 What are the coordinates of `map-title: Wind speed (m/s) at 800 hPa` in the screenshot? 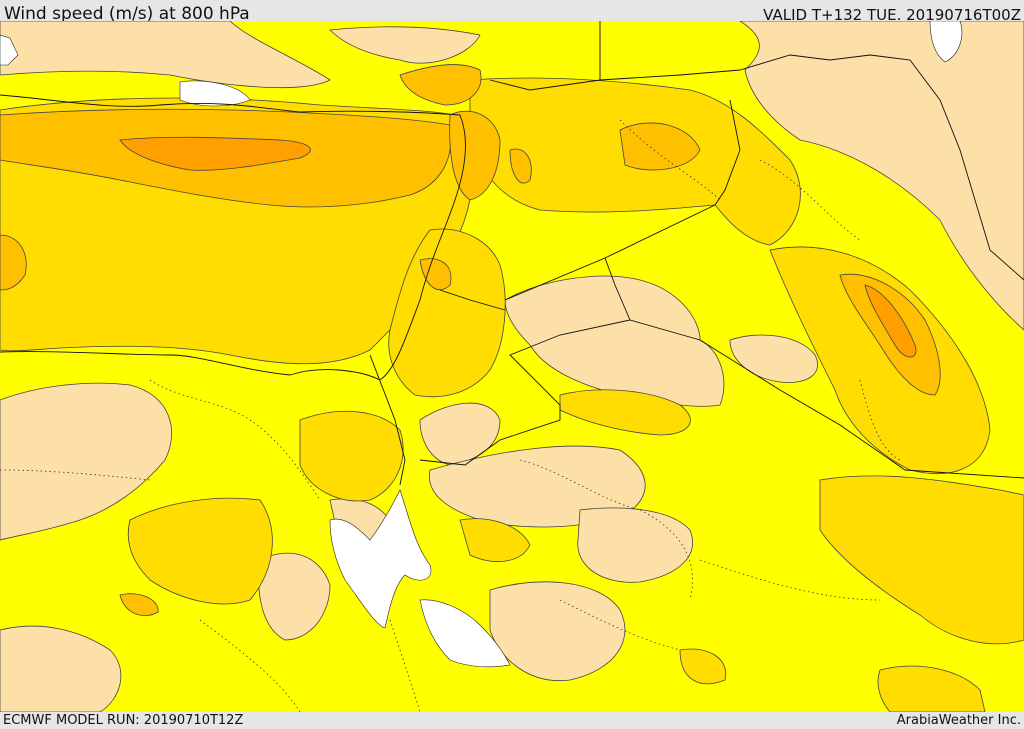 It's located at (127, 14).